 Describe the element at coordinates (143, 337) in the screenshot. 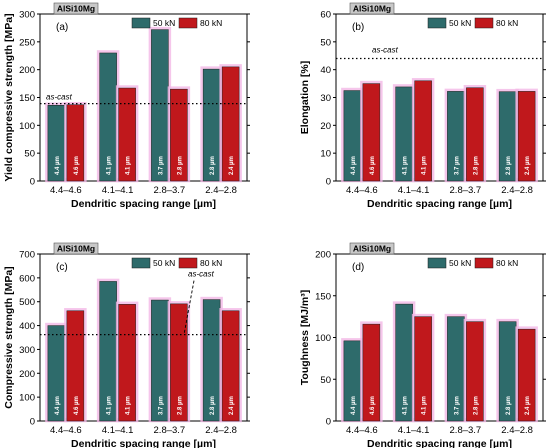

I see `plot-frame` at that location.